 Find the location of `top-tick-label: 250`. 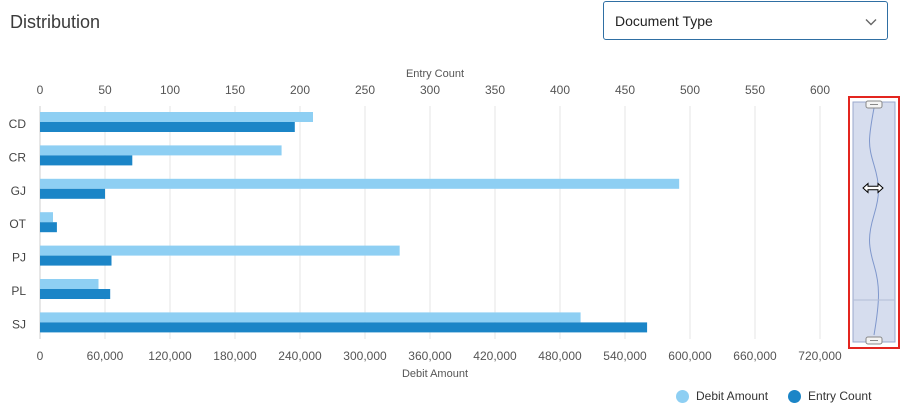

top-tick-label: 250 is located at coordinates (365, 90).